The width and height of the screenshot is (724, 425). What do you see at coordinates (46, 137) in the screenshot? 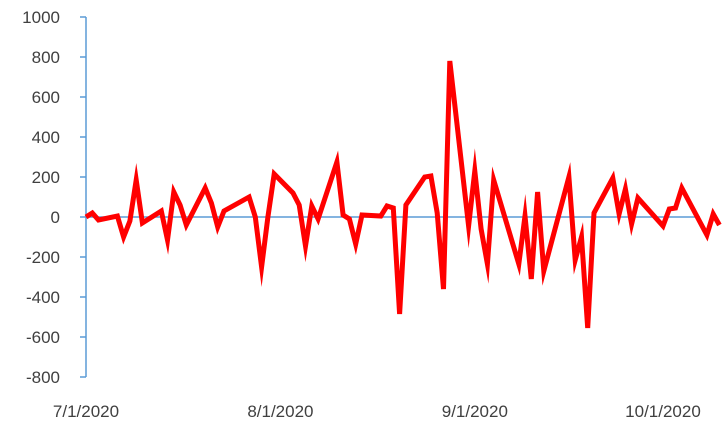
I see `y-tick-label: 400` at bounding box center [46, 137].